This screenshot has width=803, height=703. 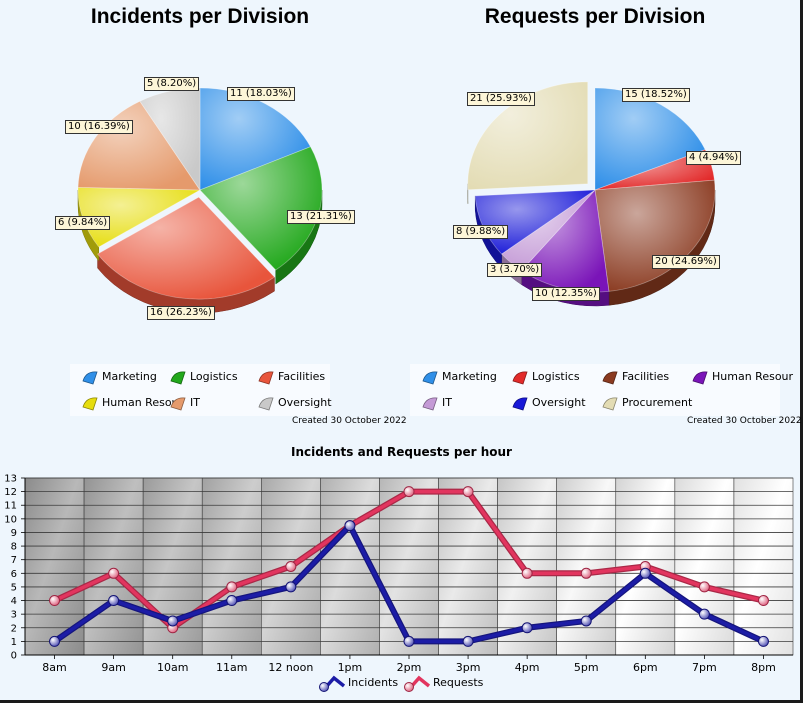 What do you see at coordinates (113, 667) in the screenshot?
I see `x-tick-label: 9am` at bounding box center [113, 667].